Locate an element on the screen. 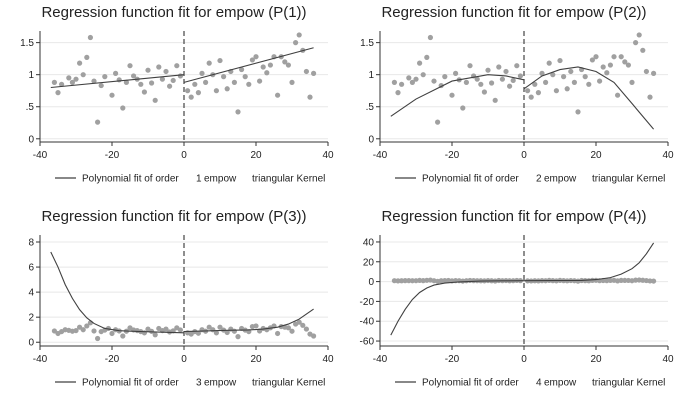  legend-kernel-label: triangular Kernel is located at coordinates (288, 383).